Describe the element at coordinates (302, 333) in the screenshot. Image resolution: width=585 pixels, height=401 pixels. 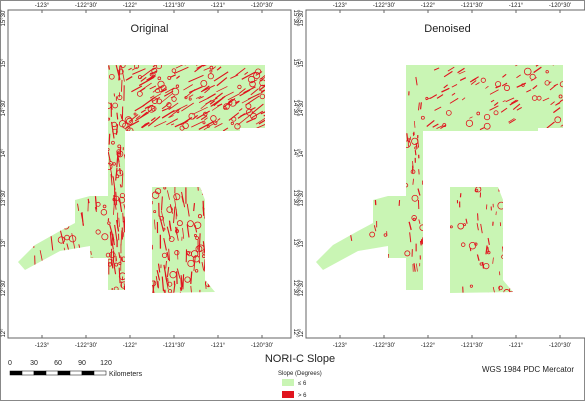
I see `latitude-label: 12°` at that location.